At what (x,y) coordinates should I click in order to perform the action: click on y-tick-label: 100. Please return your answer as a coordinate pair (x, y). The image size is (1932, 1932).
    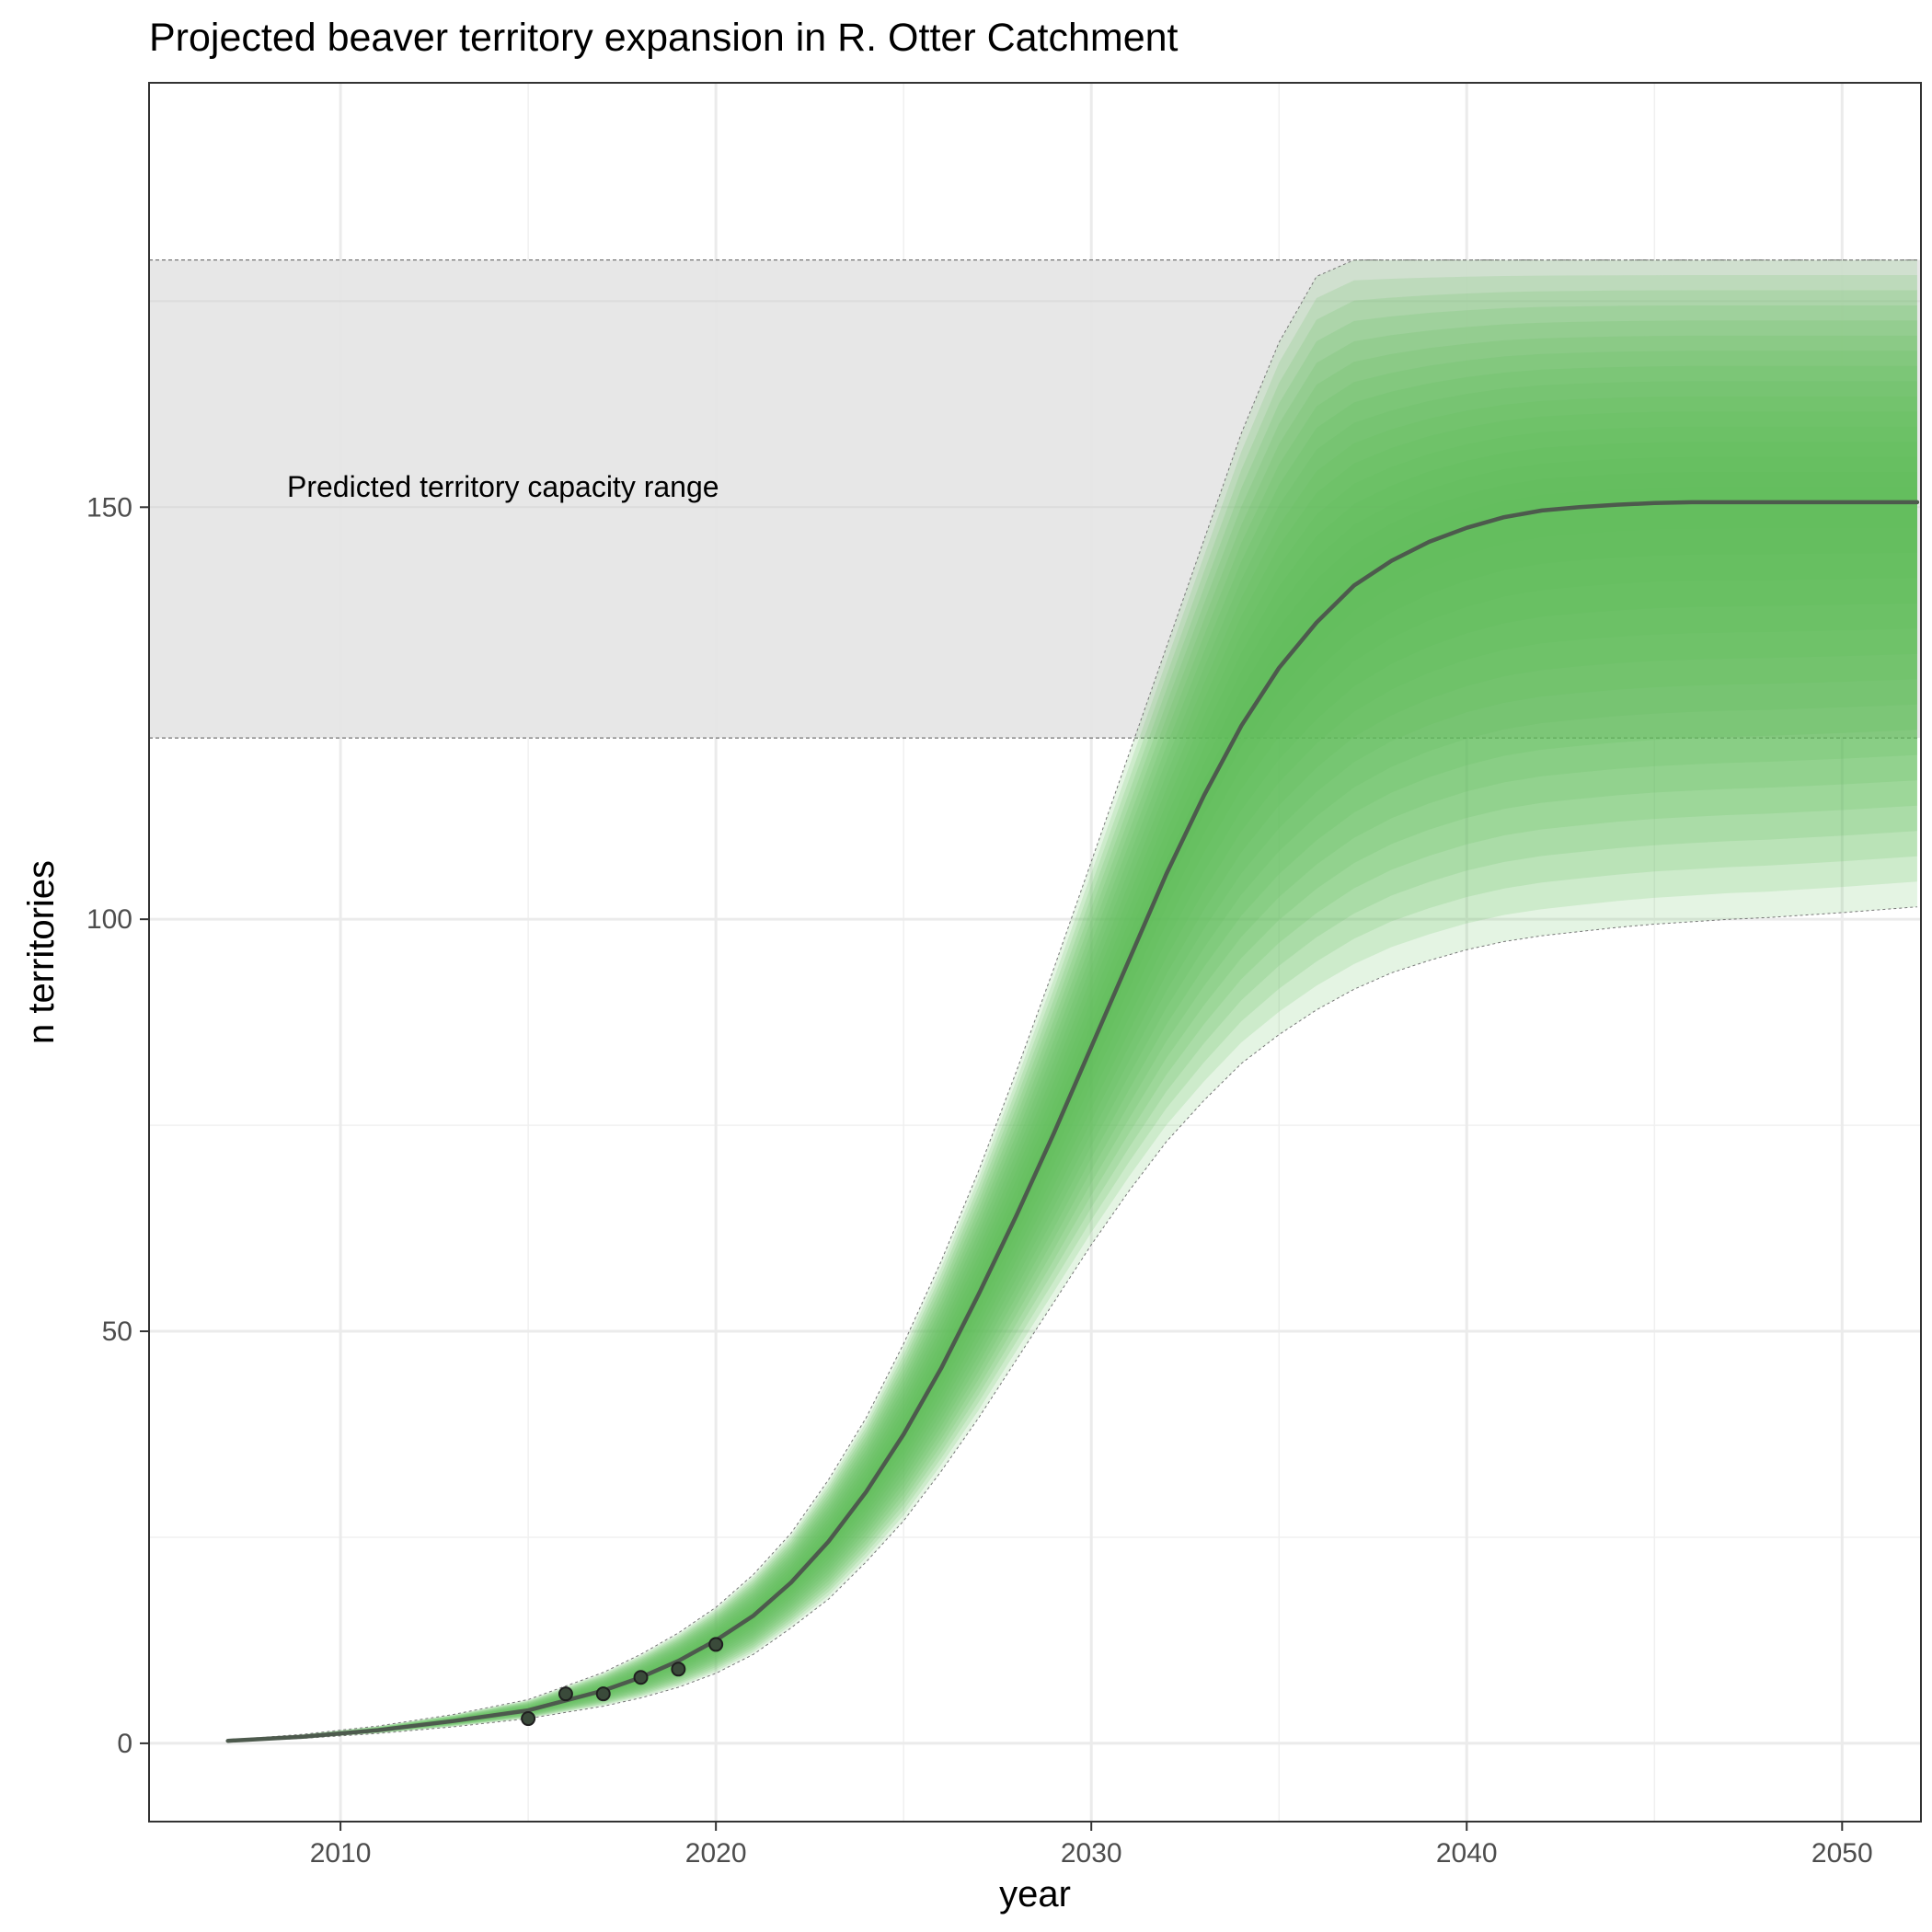
    Looking at the image, I should click on (109, 919).